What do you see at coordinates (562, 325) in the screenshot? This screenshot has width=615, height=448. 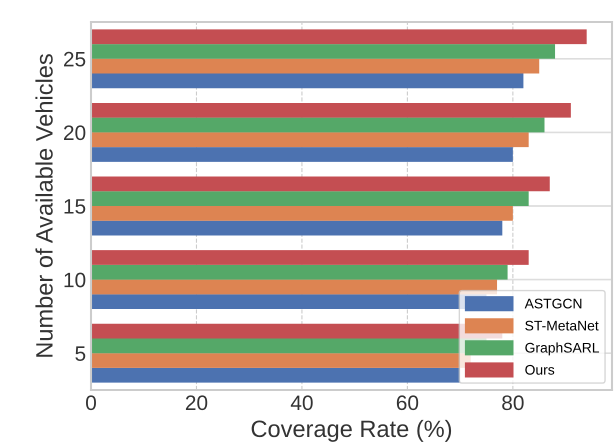 I see `legend-label: ST-MetaNet` at bounding box center [562, 325].